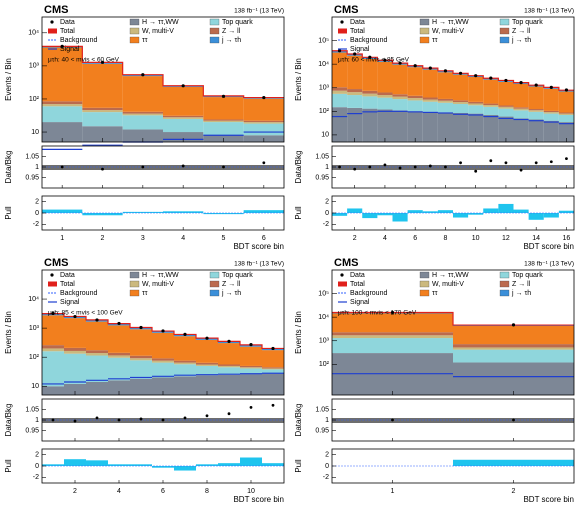  What do you see at coordinates (160, 275) in the screenshot?
I see `legend-label: H → ττ,WW` at bounding box center [160, 275].